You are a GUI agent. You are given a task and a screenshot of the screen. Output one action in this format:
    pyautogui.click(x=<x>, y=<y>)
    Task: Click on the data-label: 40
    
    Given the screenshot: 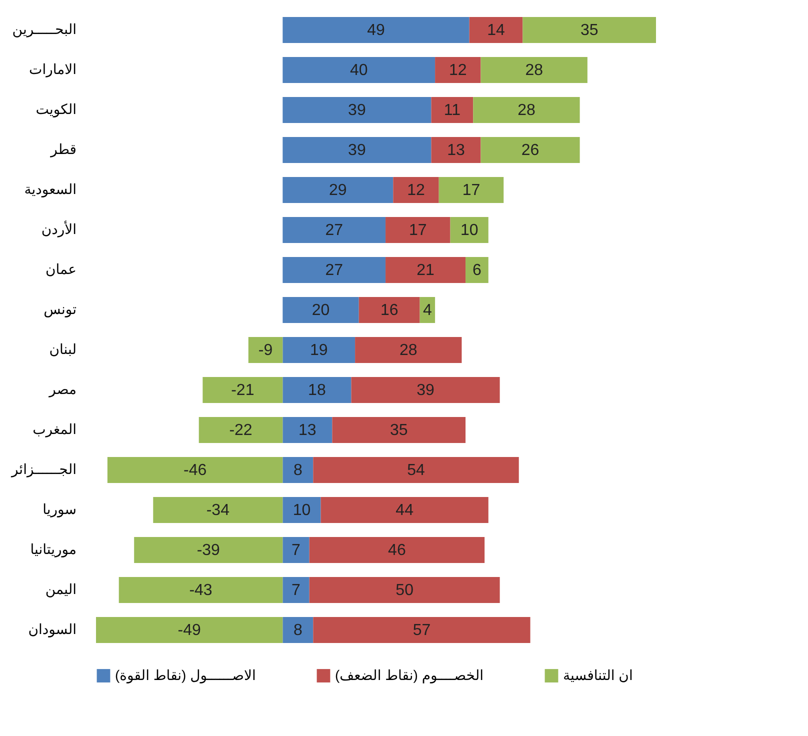 What is the action you would take?
    pyautogui.click(x=359, y=70)
    